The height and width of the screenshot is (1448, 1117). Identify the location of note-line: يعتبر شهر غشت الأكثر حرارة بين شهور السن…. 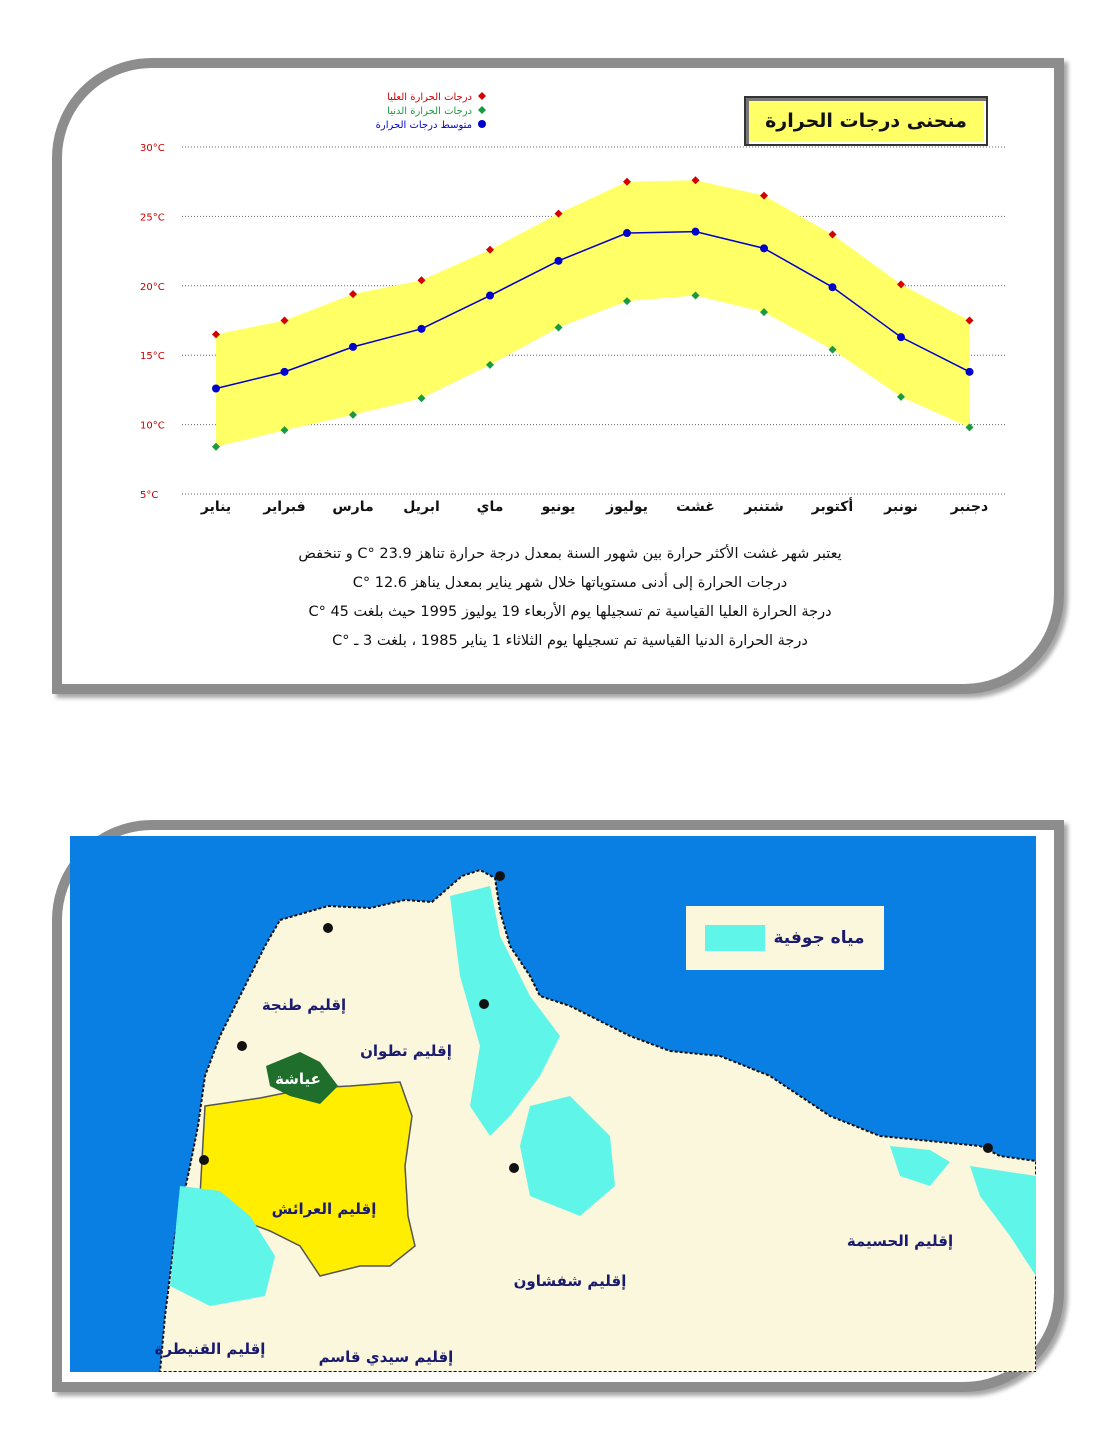
(570, 554).